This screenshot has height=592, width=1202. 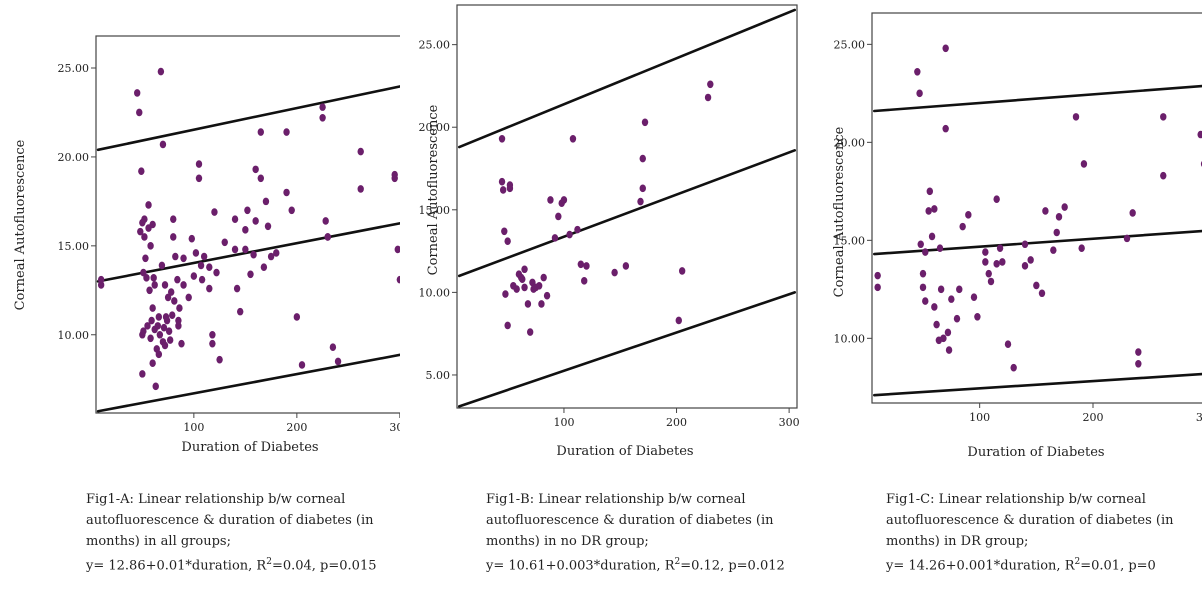 I want to click on y-tick-label: 15.00, so click(x=850, y=240).